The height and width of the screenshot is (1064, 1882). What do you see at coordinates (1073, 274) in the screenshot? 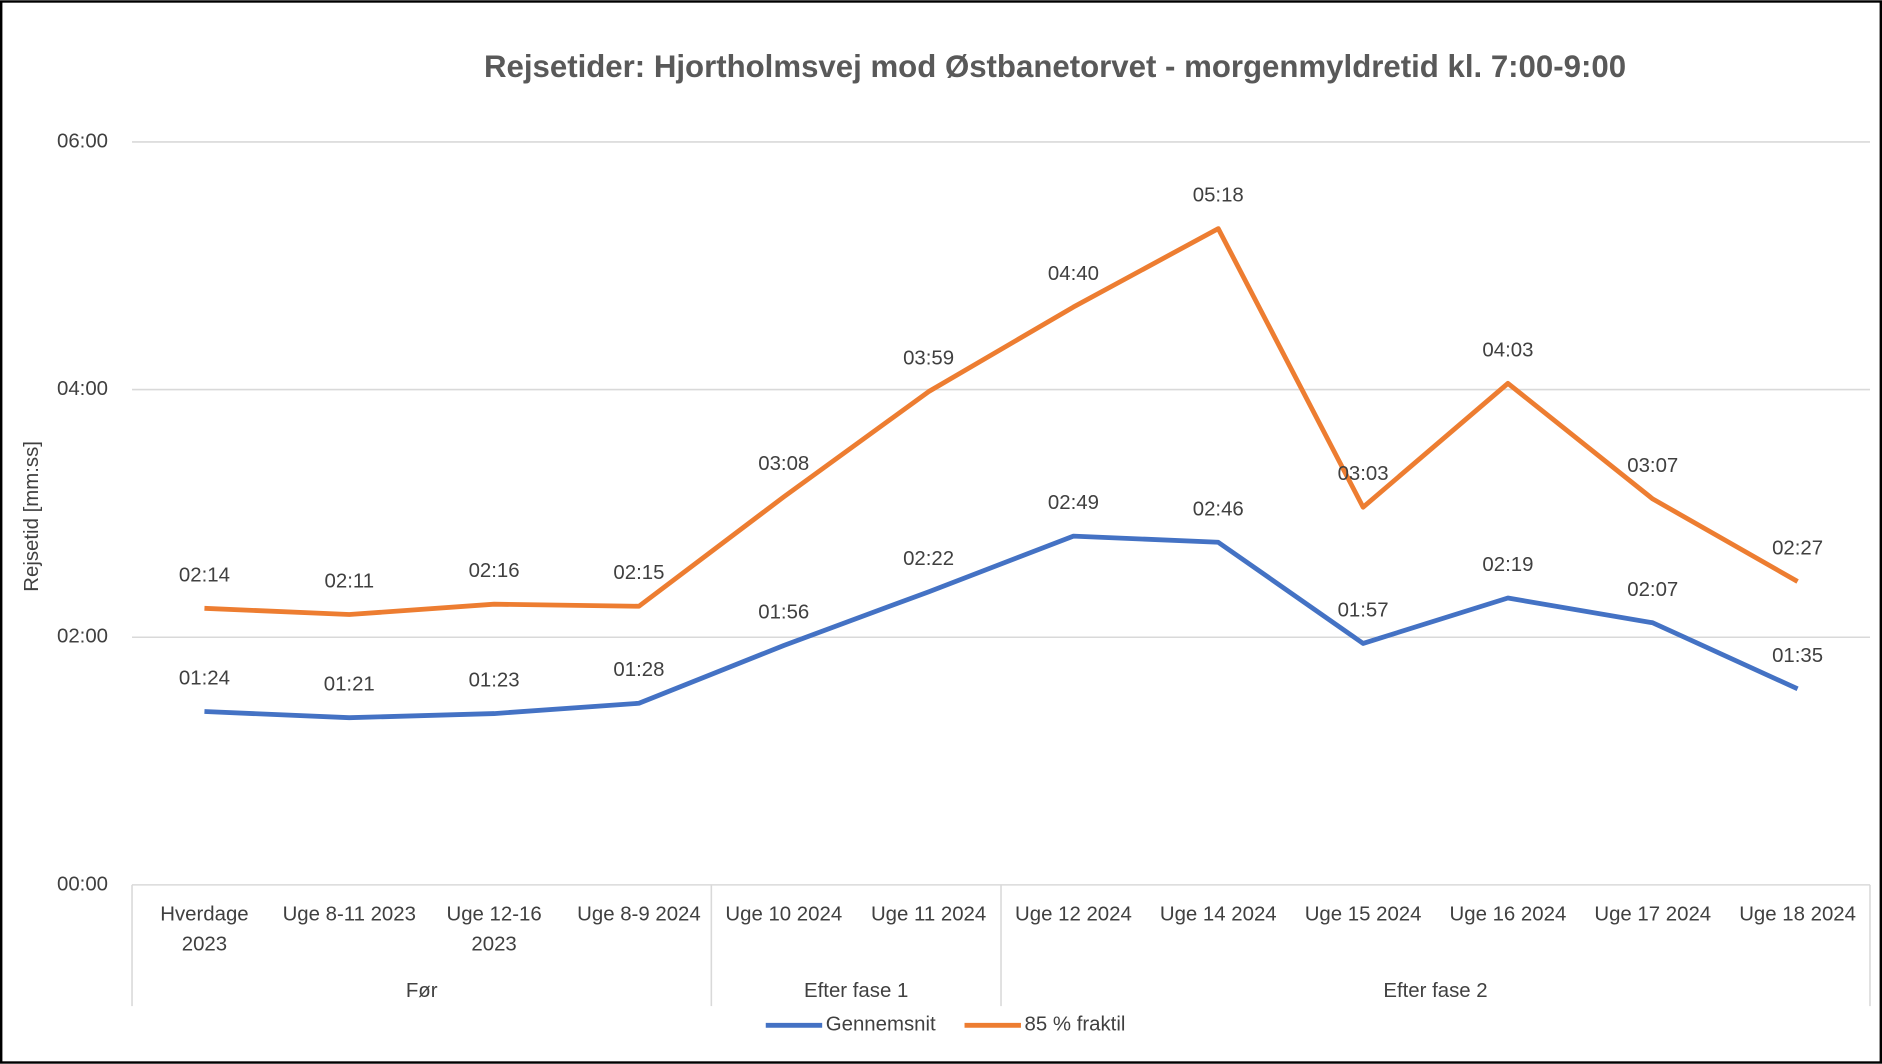
I see `data-label: 04:40` at bounding box center [1073, 274].